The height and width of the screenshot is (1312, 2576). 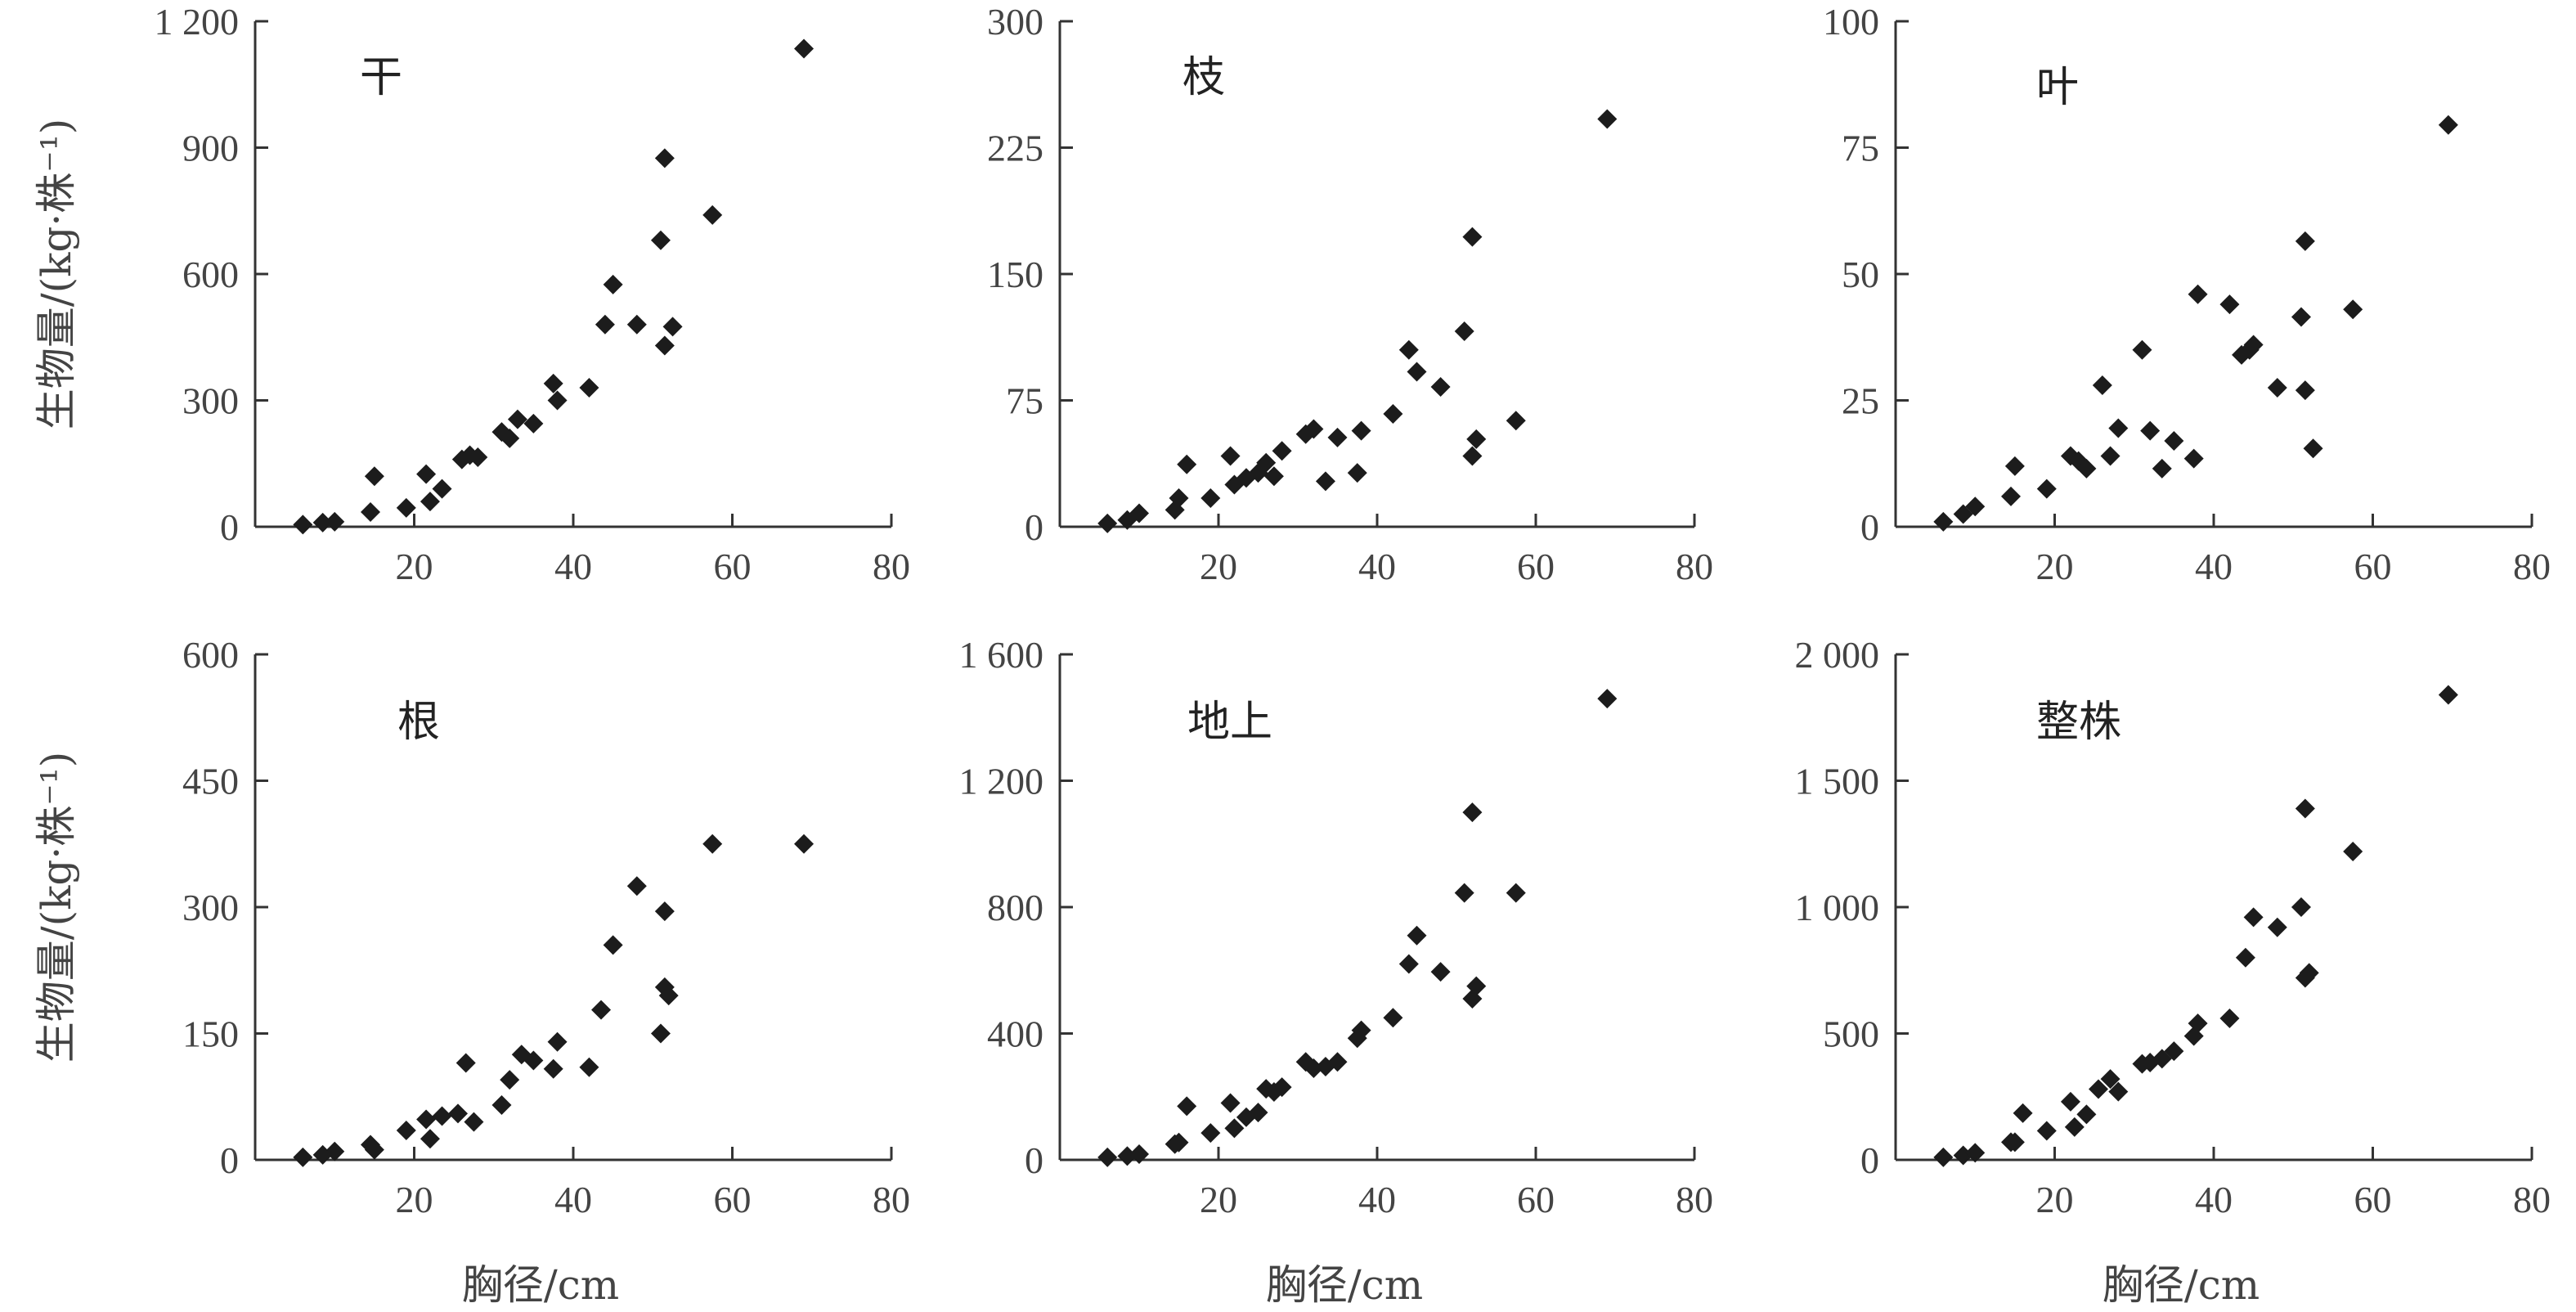 I want to click on y-tick-label: 25, so click(x=1860, y=401).